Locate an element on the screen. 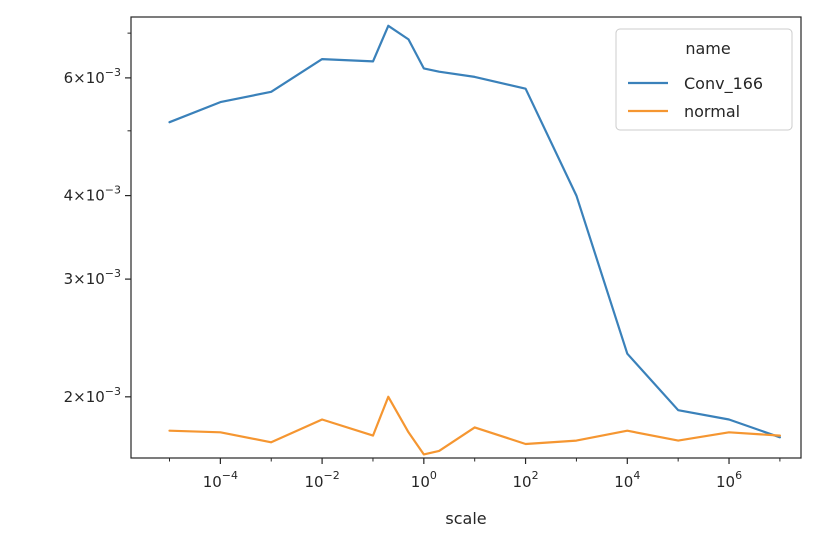 The width and height of the screenshot is (823, 540). x-axis-label: scale is located at coordinates (465, 518).